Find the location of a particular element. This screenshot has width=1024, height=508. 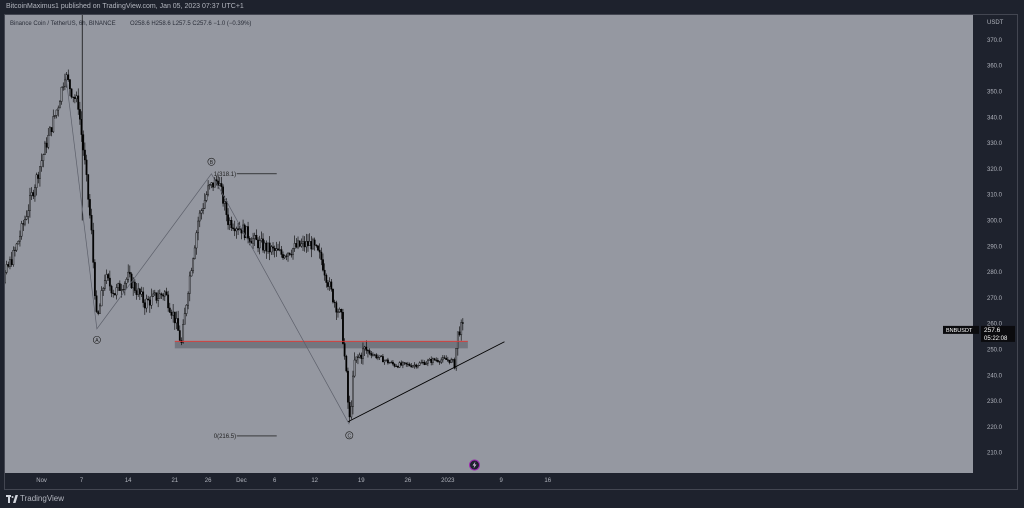

last-price-label: 257.6 is located at coordinates (992, 330).